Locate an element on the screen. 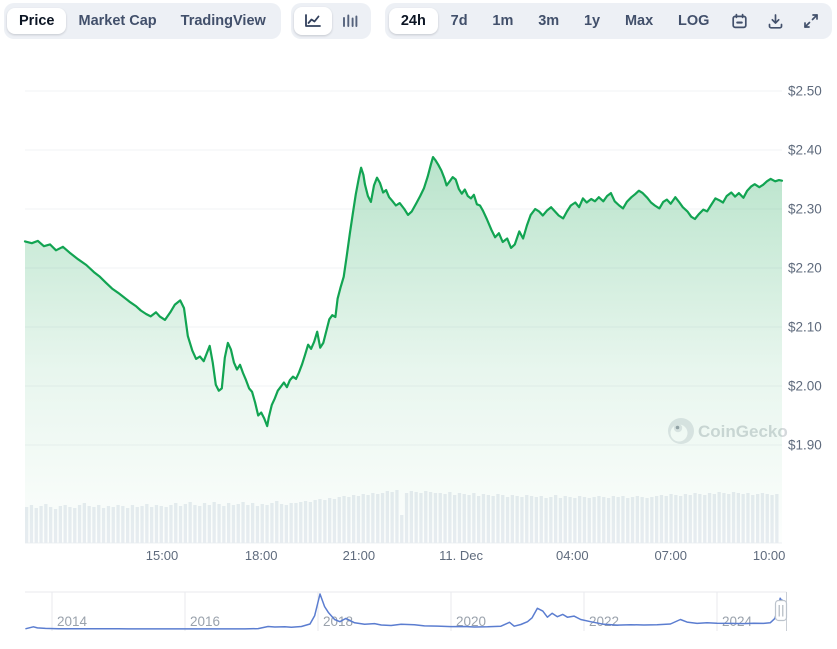 This screenshot has height=649, width=837. tab-price: Price is located at coordinates (37, 21).